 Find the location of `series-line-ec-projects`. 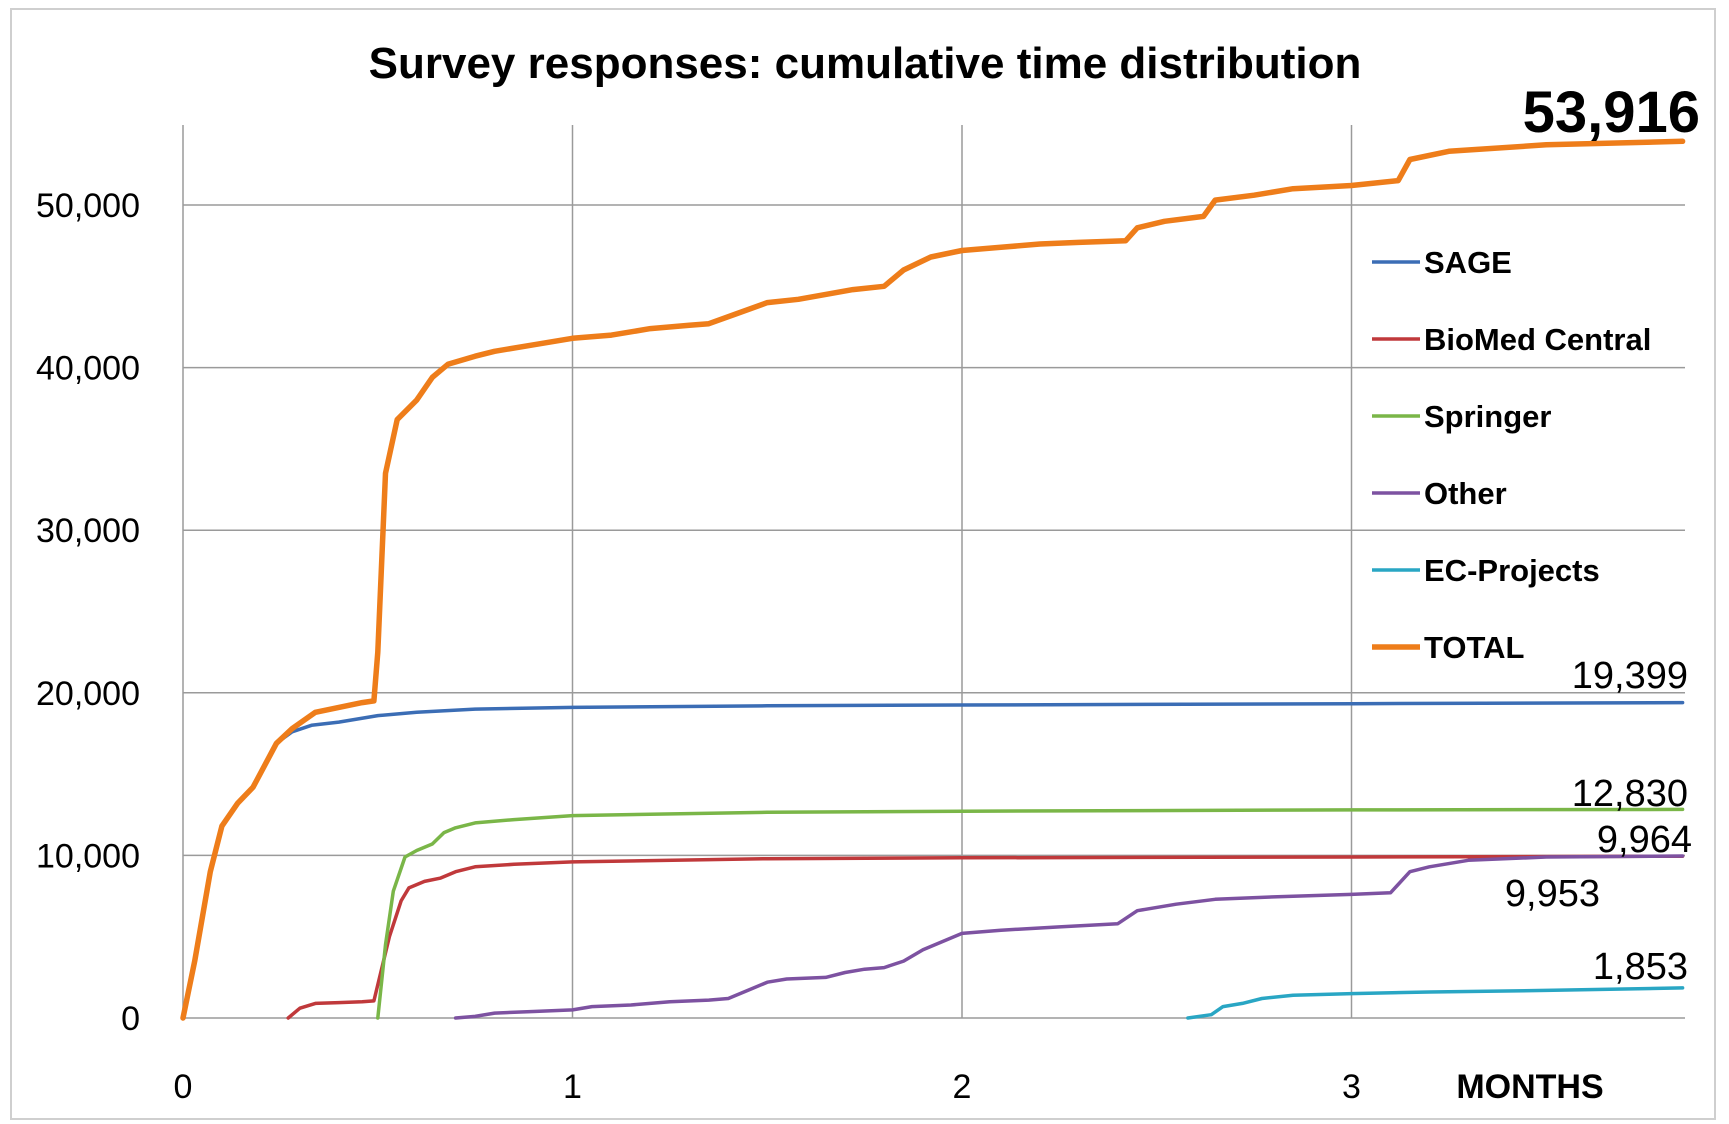

series-line-ec-projects is located at coordinates (1435, 1003).